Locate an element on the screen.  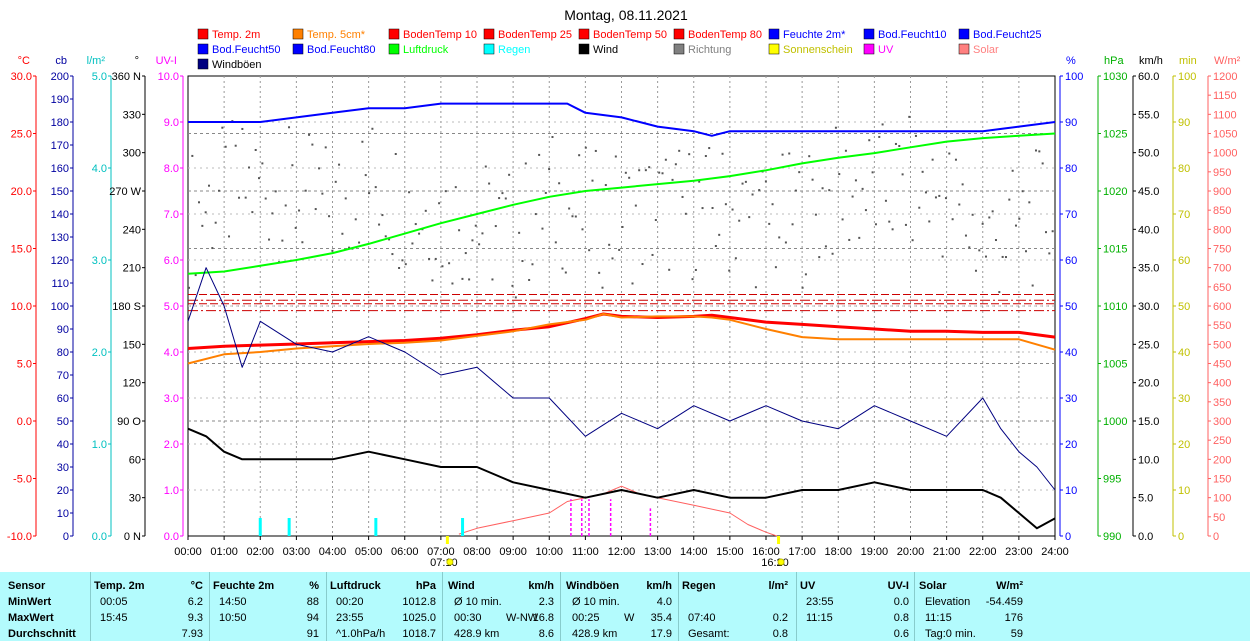
axis-tick-label: 300 is located at coordinates (132, 154).